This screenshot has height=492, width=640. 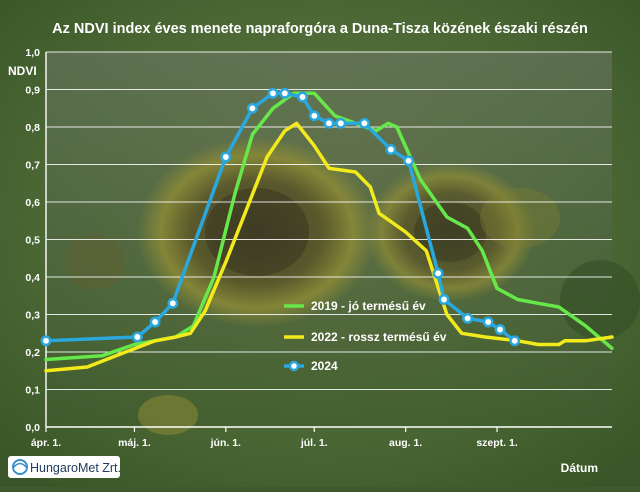 What do you see at coordinates (368, 306) in the screenshot?
I see `legend-label-2019: 2019 - jó termésű év` at bounding box center [368, 306].